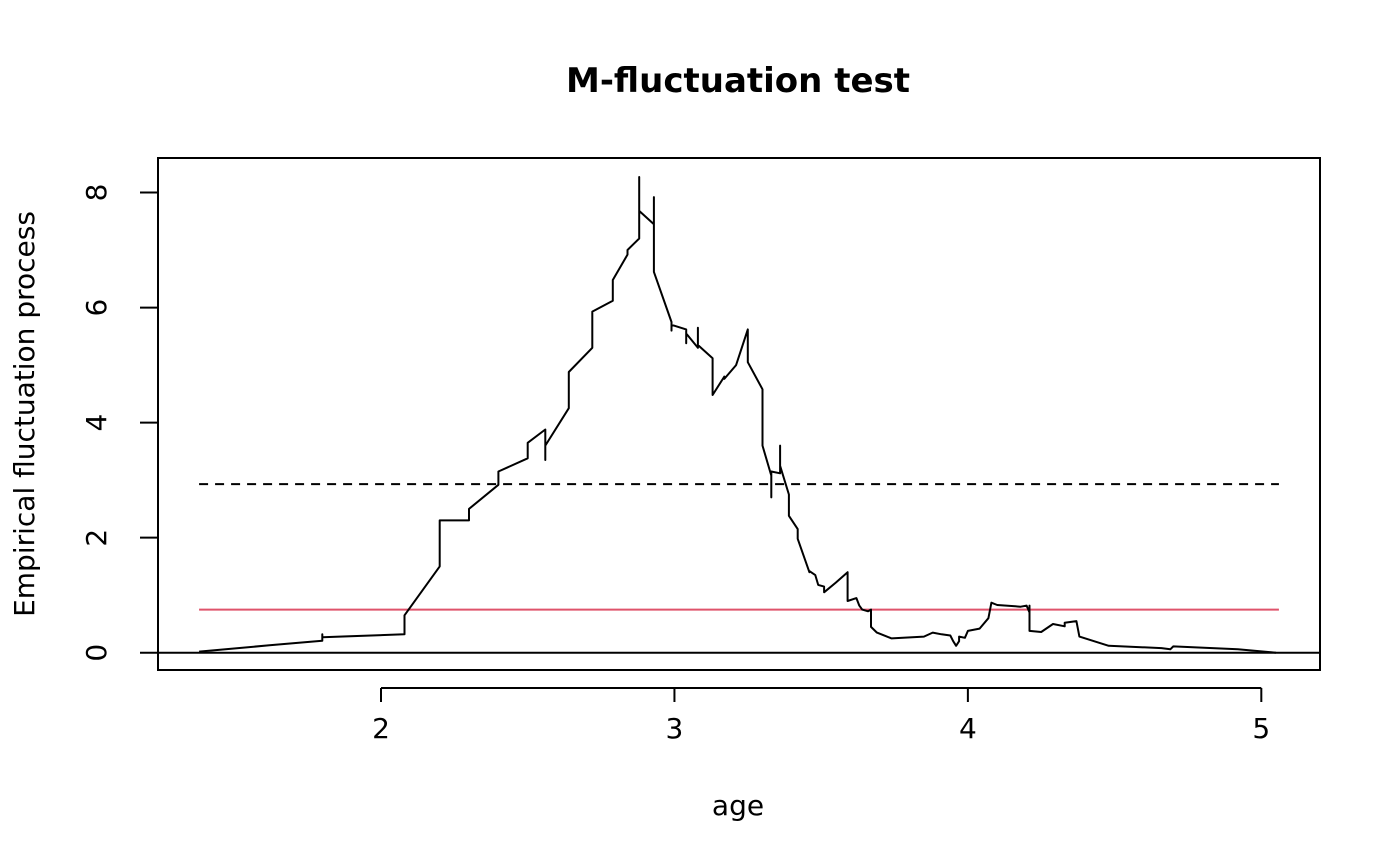 This screenshot has width=1400, height=866. I want to click on chart-title: M-fluctuation test, so click(738, 81).